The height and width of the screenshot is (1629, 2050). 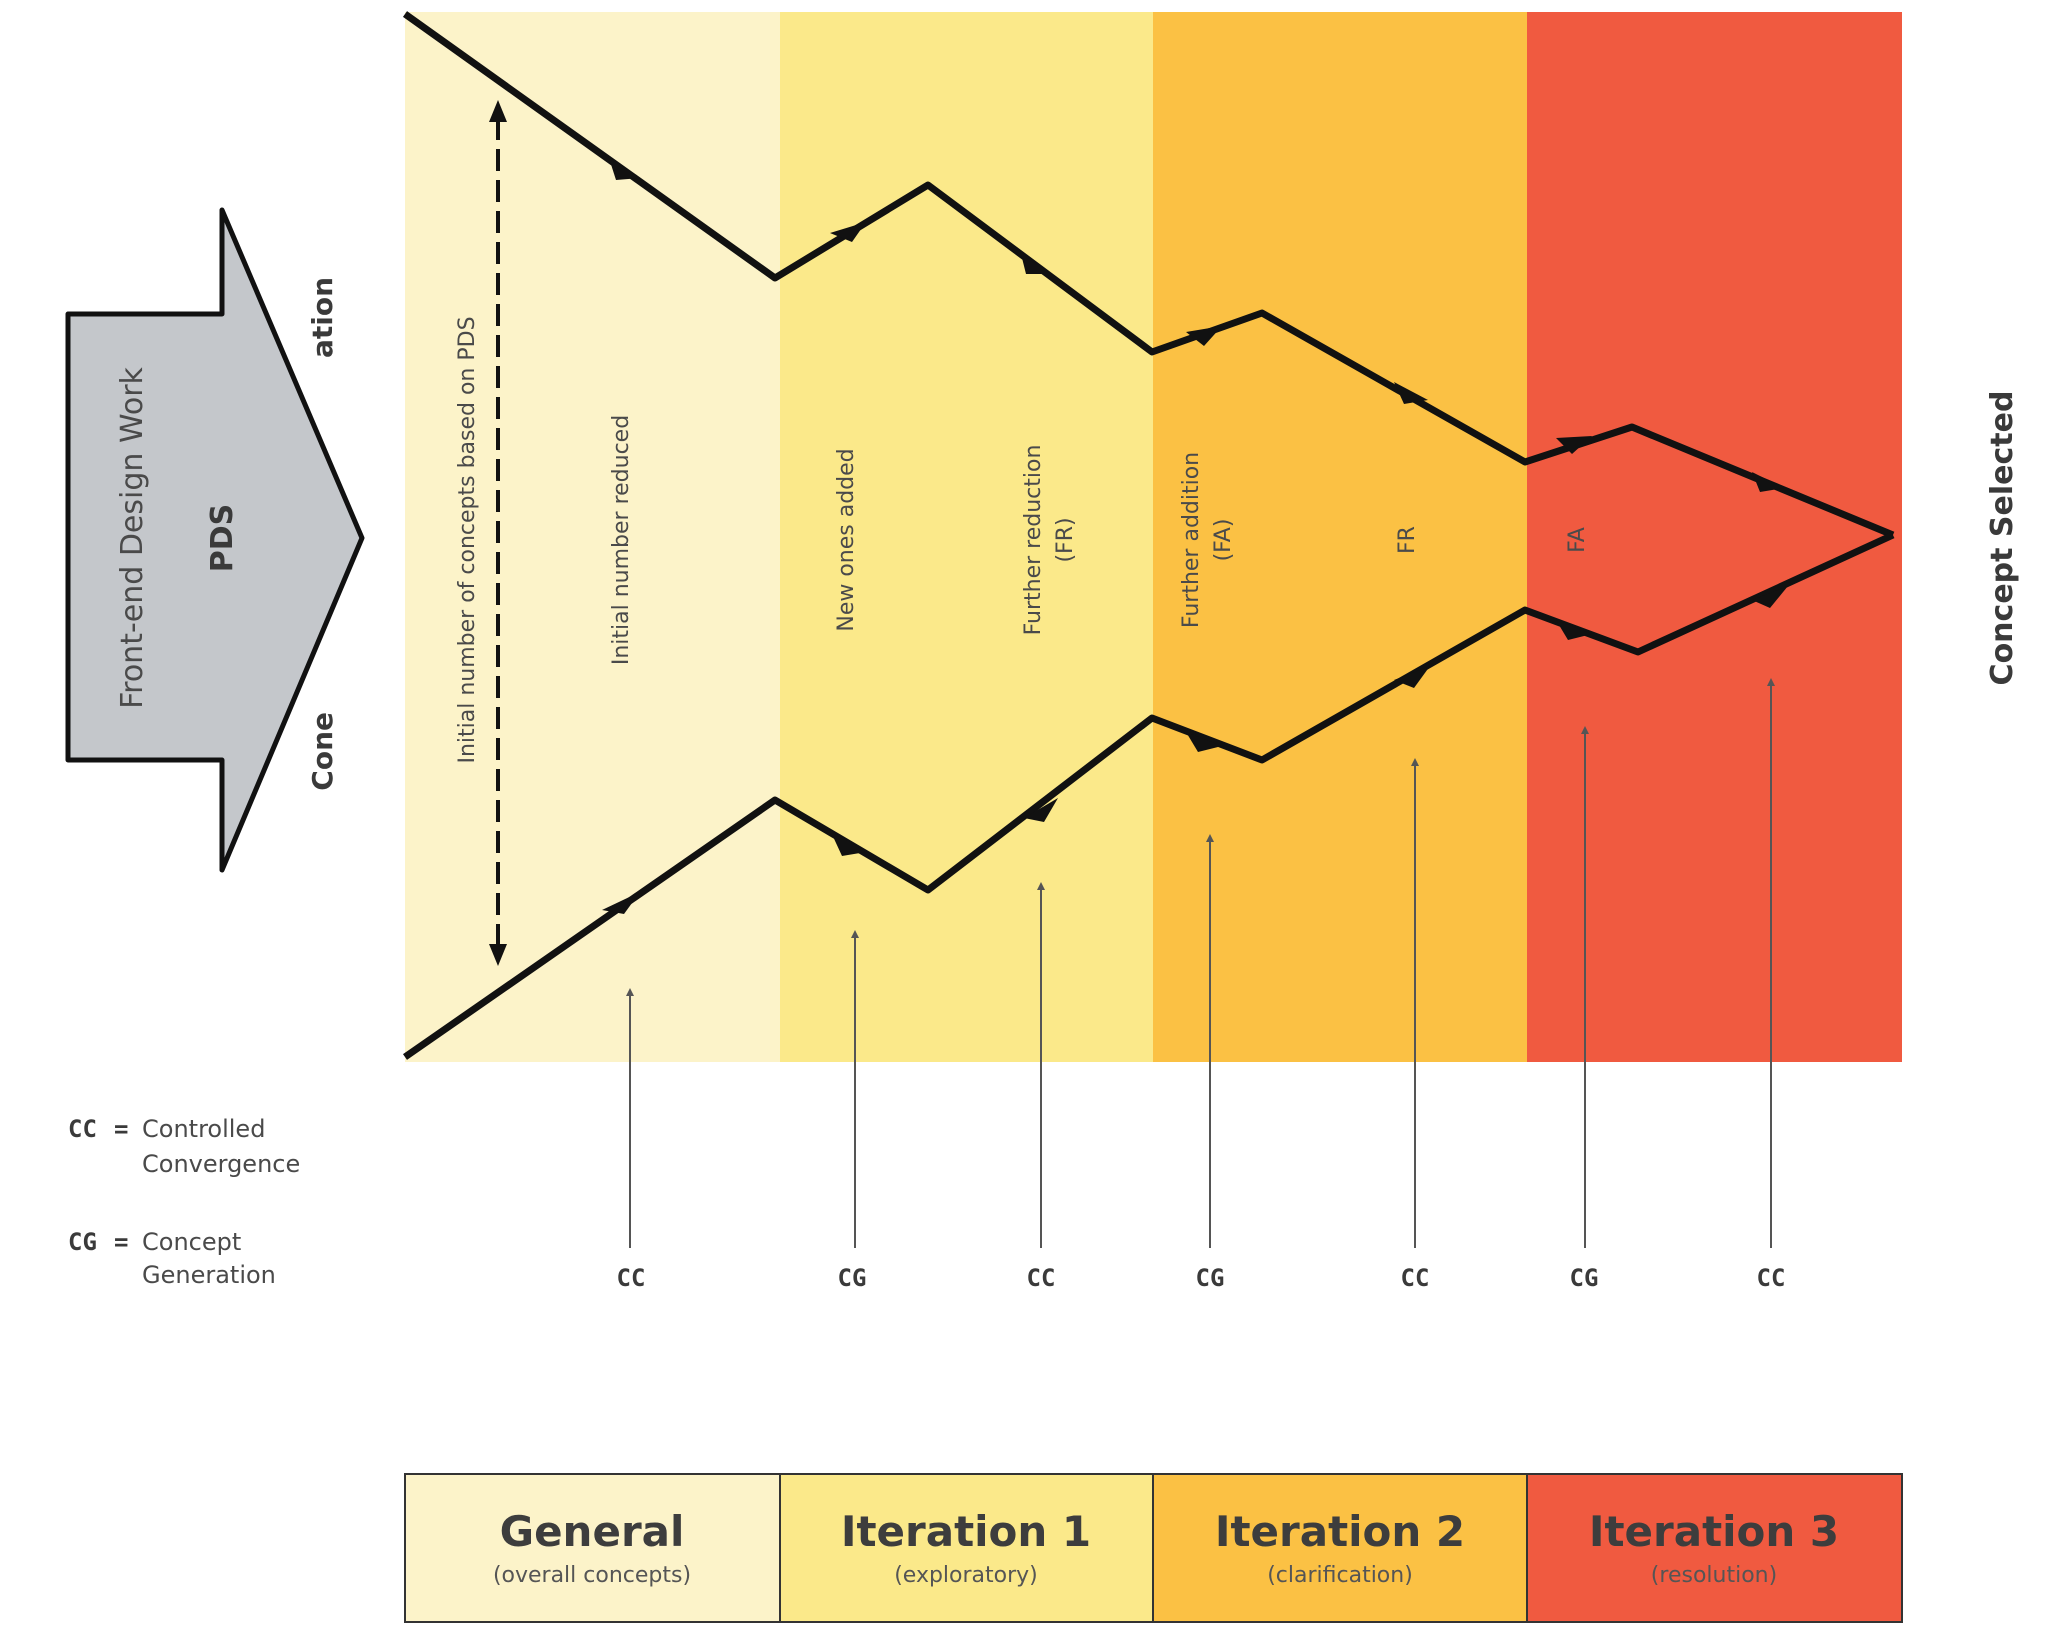 I want to click on input-arrow-partial-bottom: Cone, so click(x=322, y=751).